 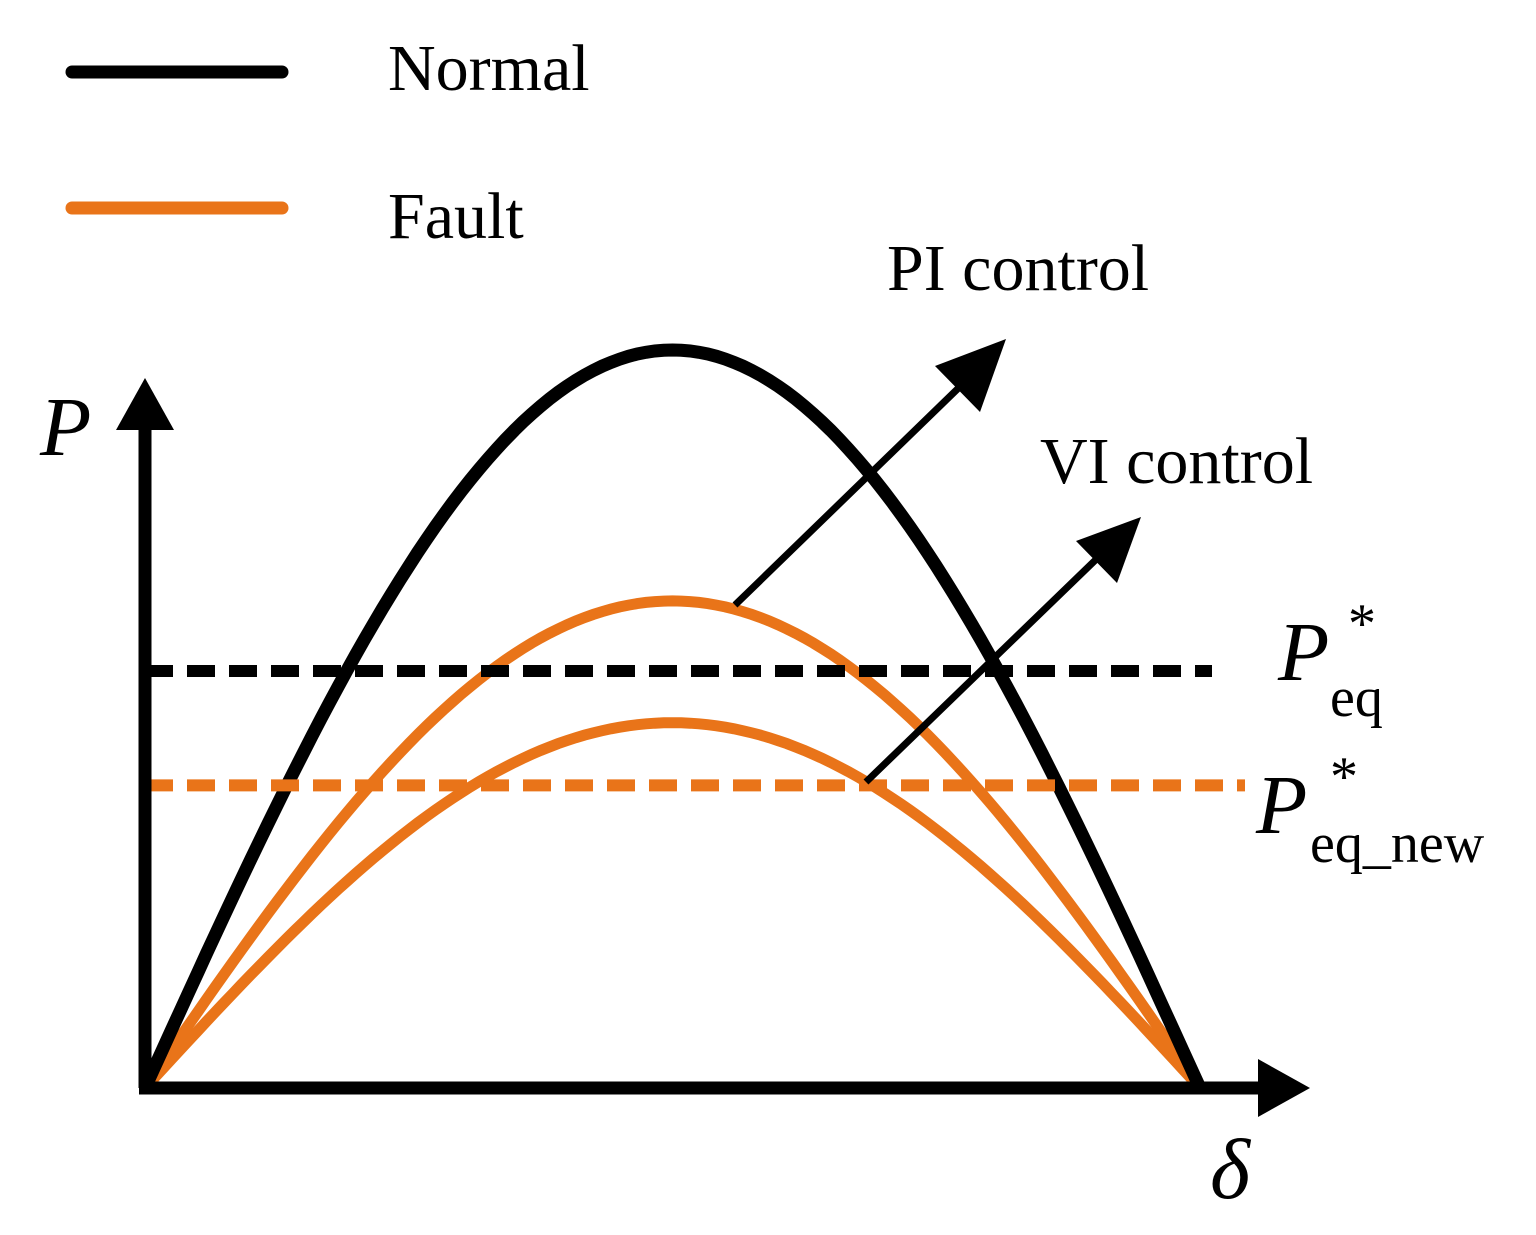 What do you see at coordinates (489, 68) in the screenshot?
I see `legend-normal-label: Normal` at bounding box center [489, 68].